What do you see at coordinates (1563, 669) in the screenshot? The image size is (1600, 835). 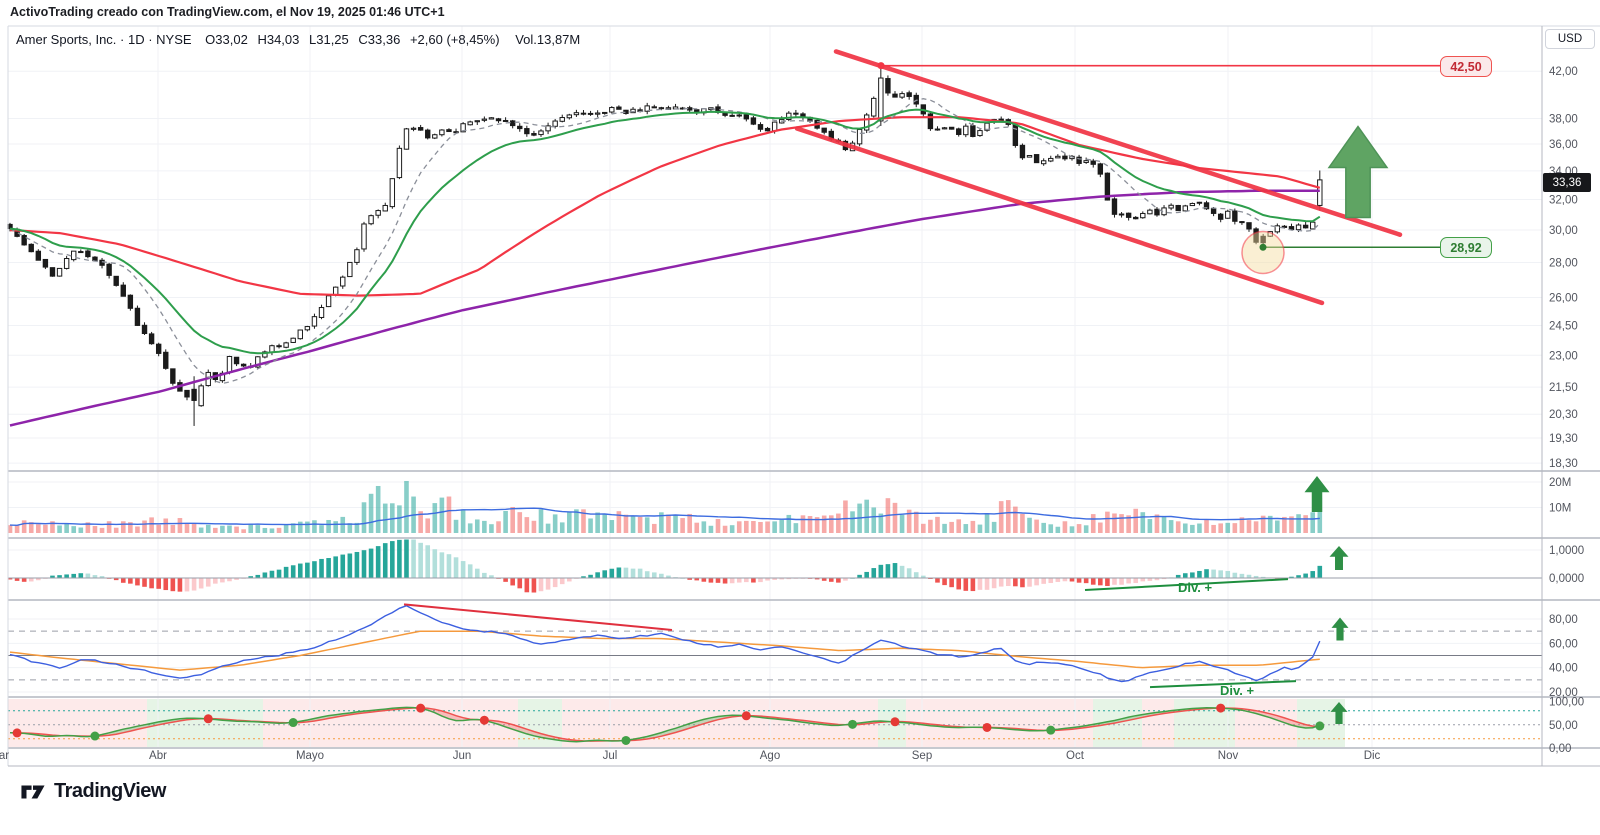 I see `svg-text: 40,00` at bounding box center [1563, 669].